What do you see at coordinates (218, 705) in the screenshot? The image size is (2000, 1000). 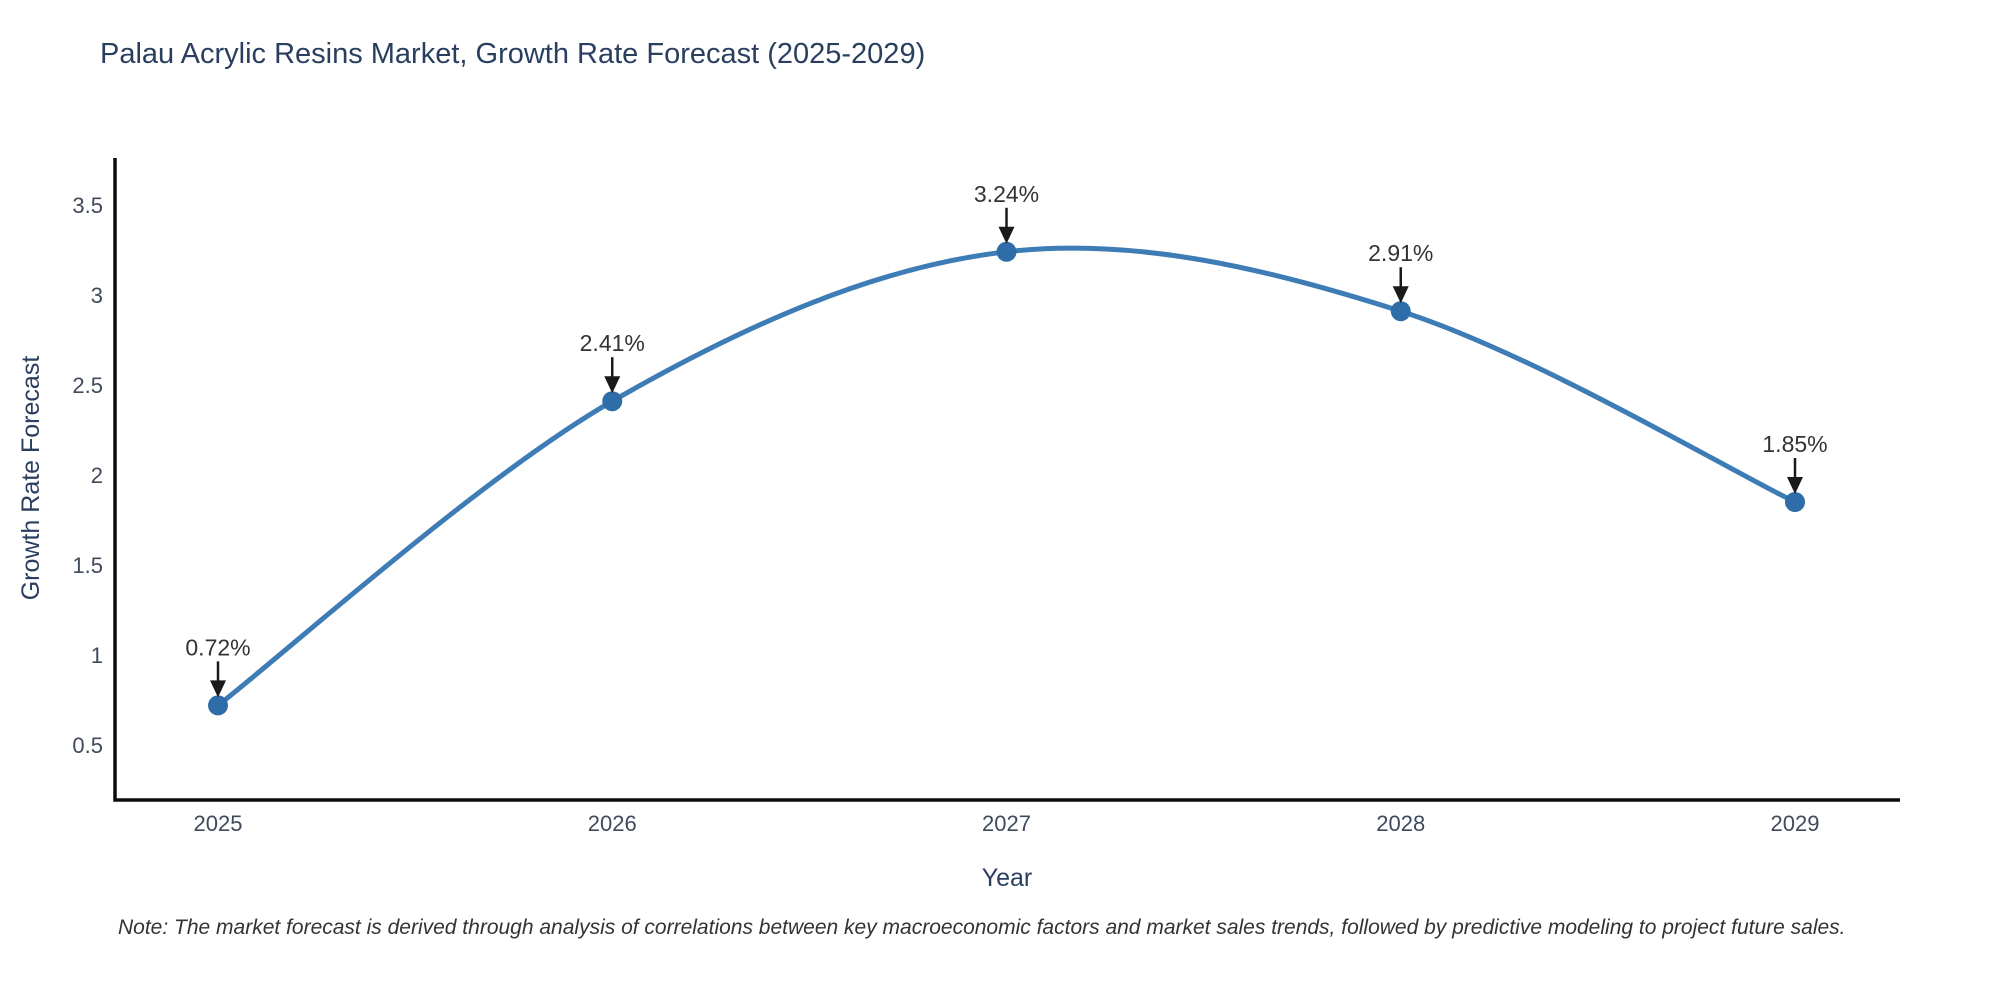 I see `data-point-2025` at bounding box center [218, 705].